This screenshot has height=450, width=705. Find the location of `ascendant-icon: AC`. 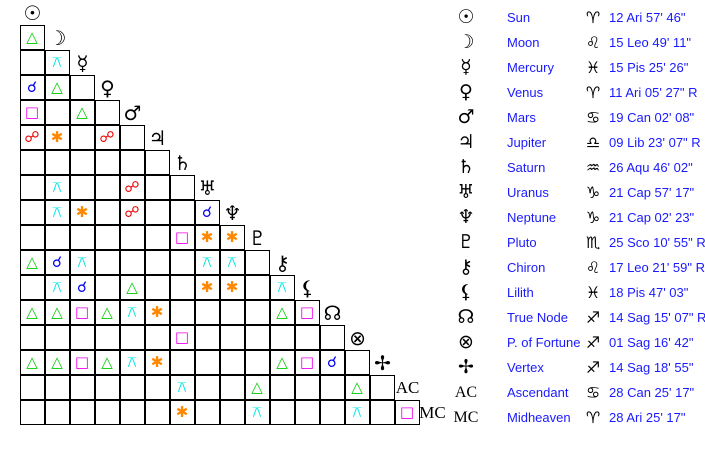

ascendant-icon: AC is located at coordinates (466, 392).